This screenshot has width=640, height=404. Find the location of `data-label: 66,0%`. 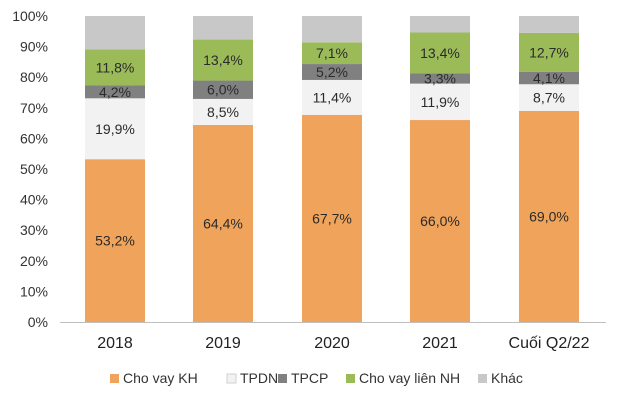

data-label: 66,0% is located at coordinates (440, 221).